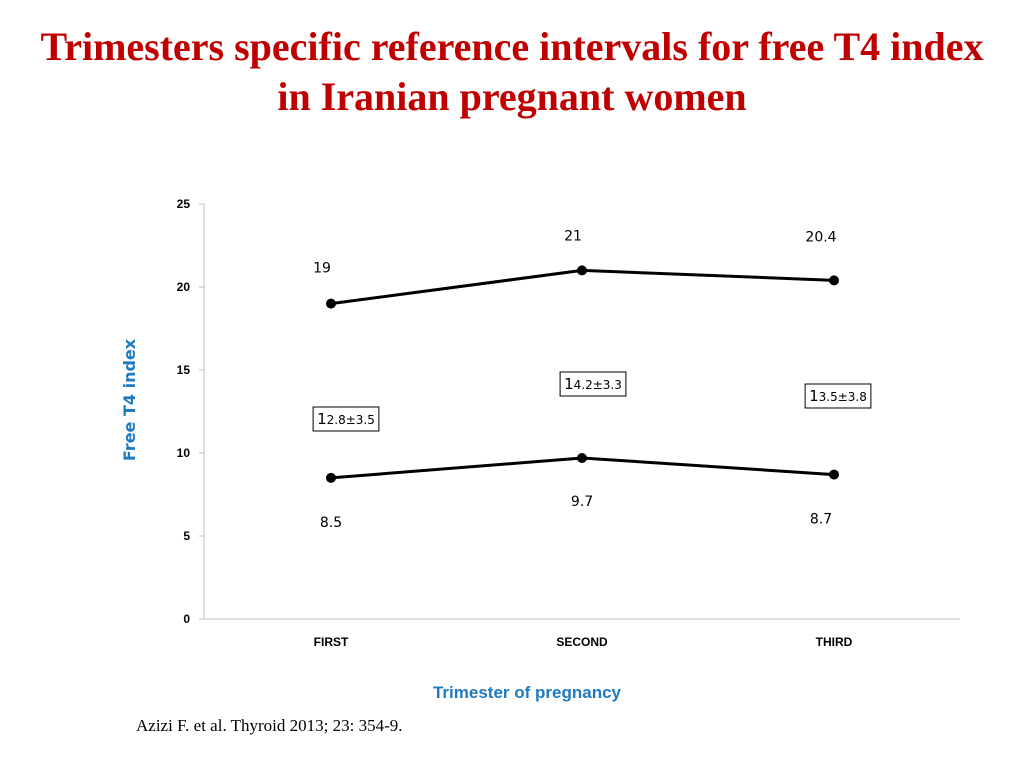 The image size is (1024, 768). What do you see at coordinates (527, 692) in the screenshot?
I see `x-axis-title: Trimester of pregnancy` at bounding box center [527, 692].